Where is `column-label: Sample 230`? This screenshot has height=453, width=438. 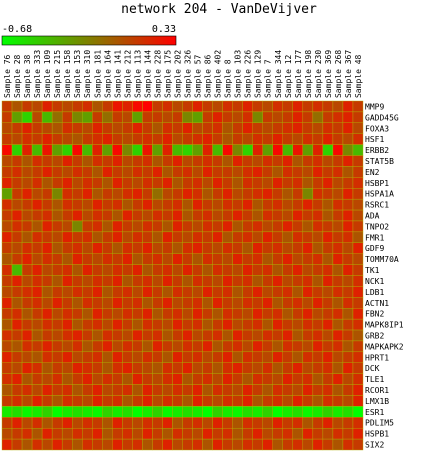 column-label: Sample 230 is located at coordinates (318, 74).